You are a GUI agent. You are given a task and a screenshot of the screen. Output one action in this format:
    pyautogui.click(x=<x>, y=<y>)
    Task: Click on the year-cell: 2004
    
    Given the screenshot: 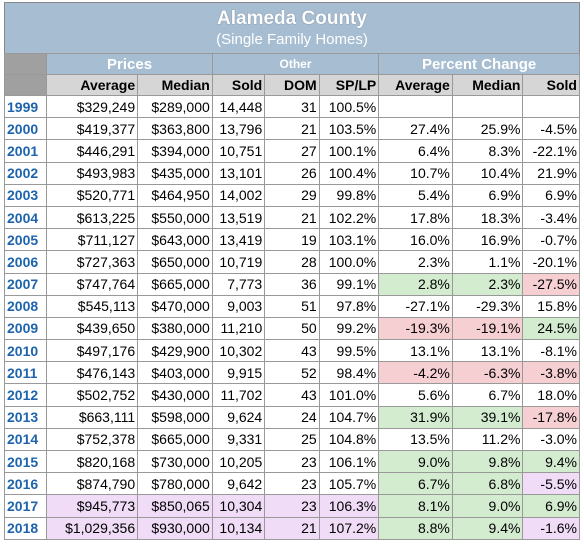 What is the action you would take?
    pyautogui.click(x=25, y=217)
    